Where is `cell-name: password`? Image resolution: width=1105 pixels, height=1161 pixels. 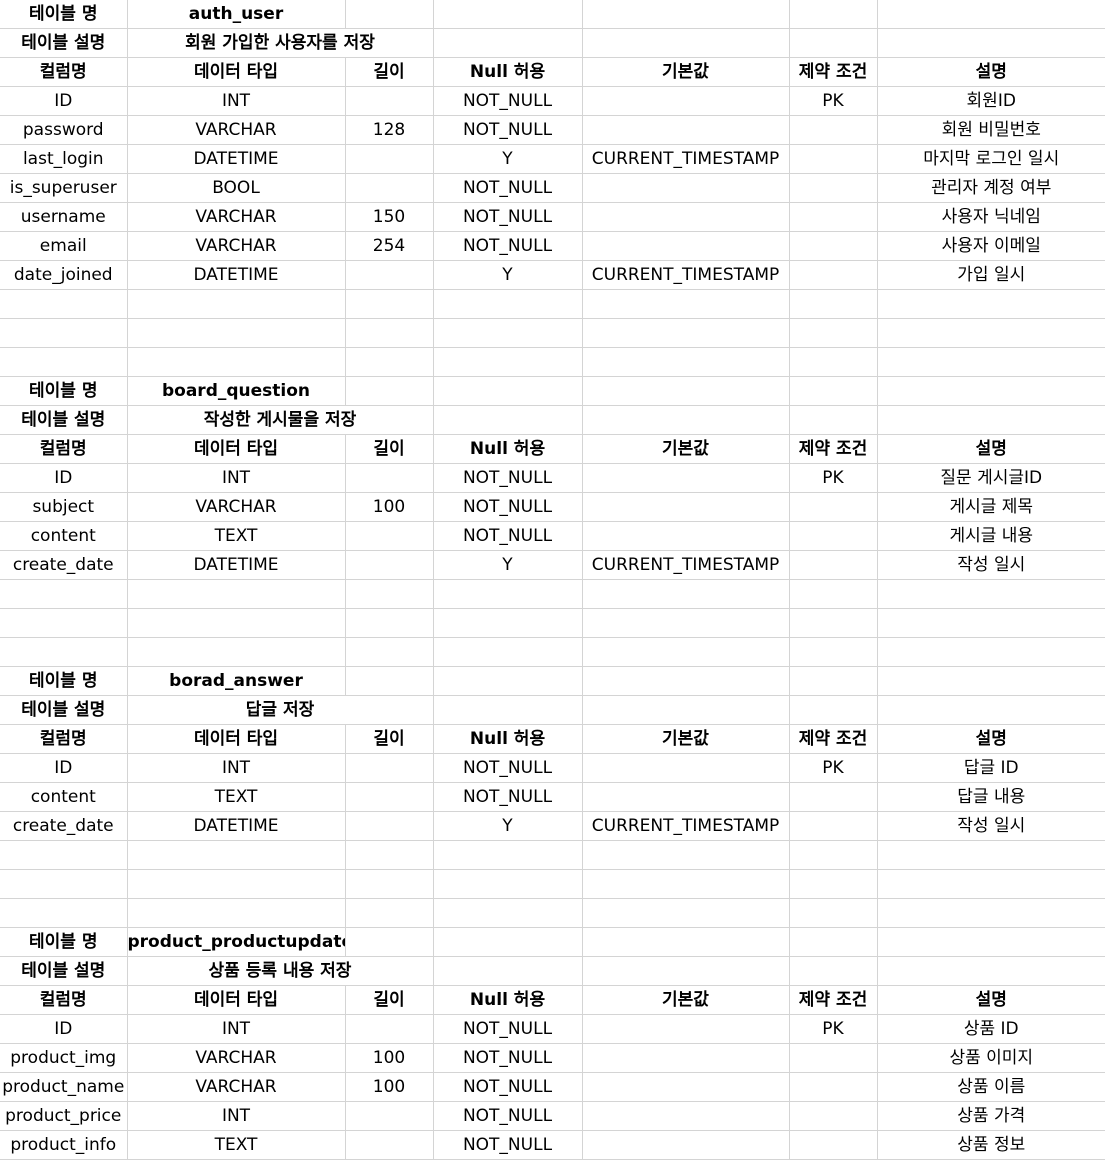 cell-name: password is located at coordinates (64, 130).